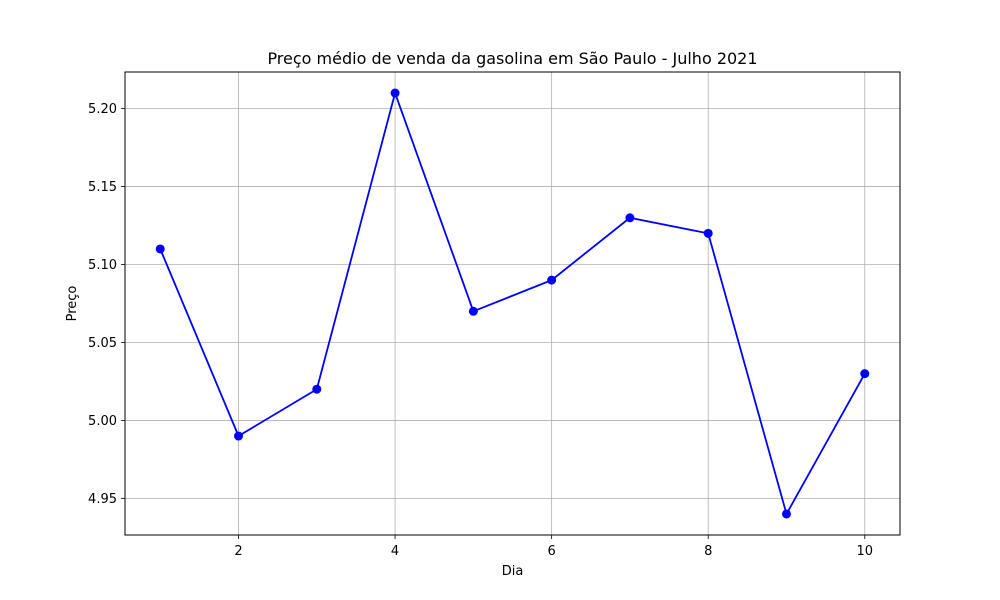 The width and height of the screenshot is (1000, 600). What do you see at coordinates (102, 187) in the screenshot?
I see `y-tick-label: 5.15` at bounding box center [102, 187].